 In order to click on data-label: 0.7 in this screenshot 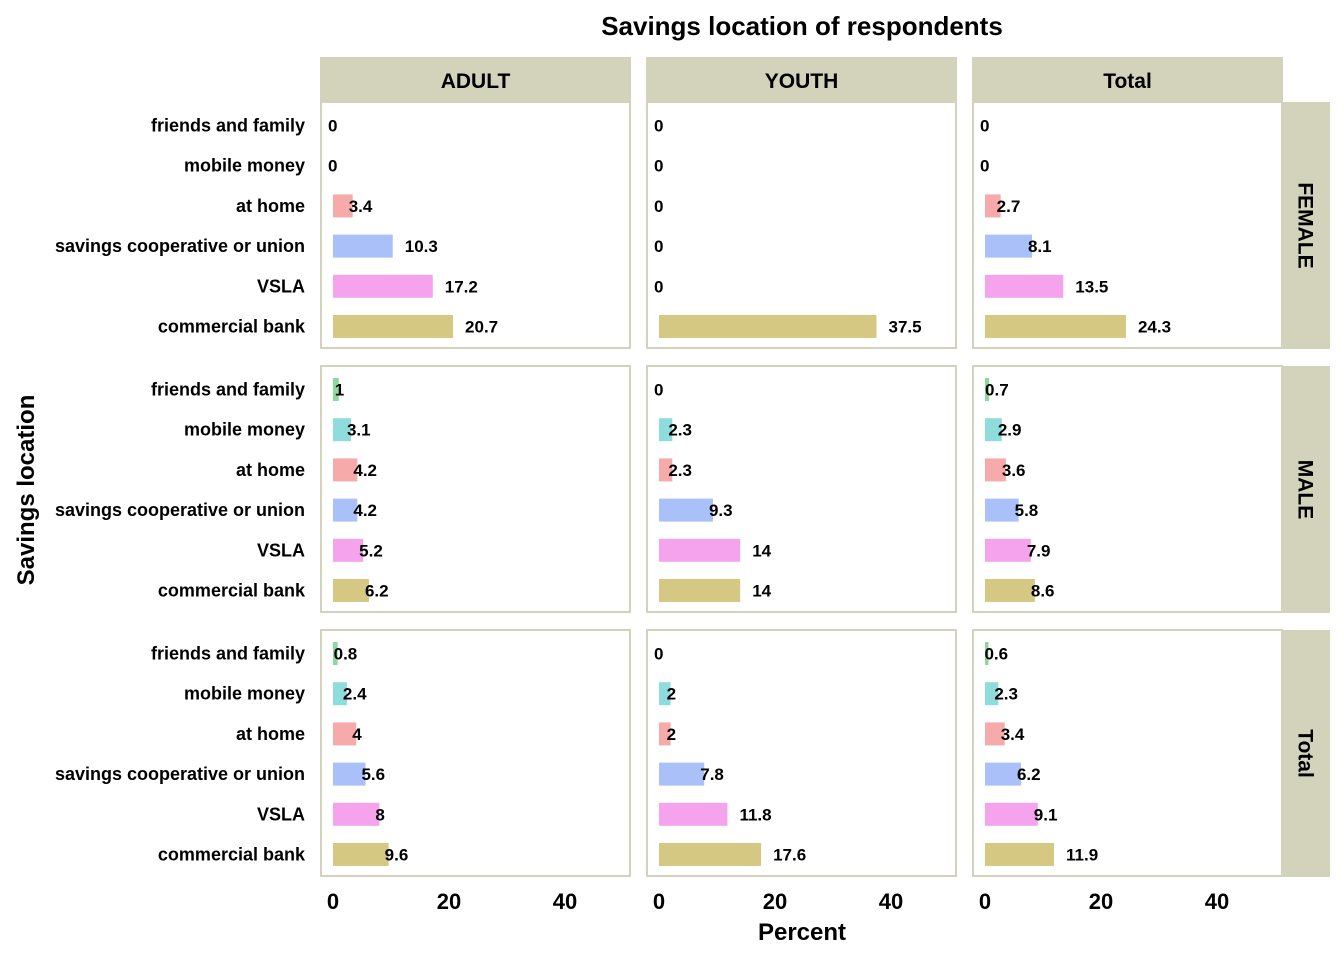, I will do `click(997, 390)`.